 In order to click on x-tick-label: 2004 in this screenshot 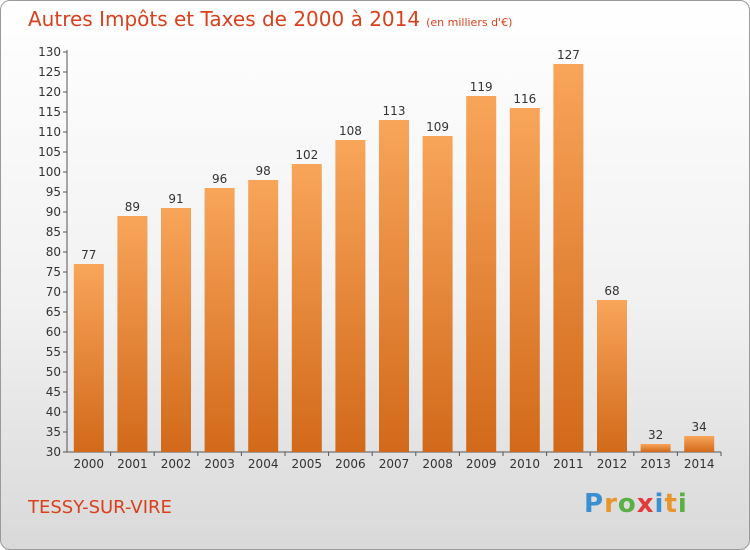, I will do `click(263, 464)`.